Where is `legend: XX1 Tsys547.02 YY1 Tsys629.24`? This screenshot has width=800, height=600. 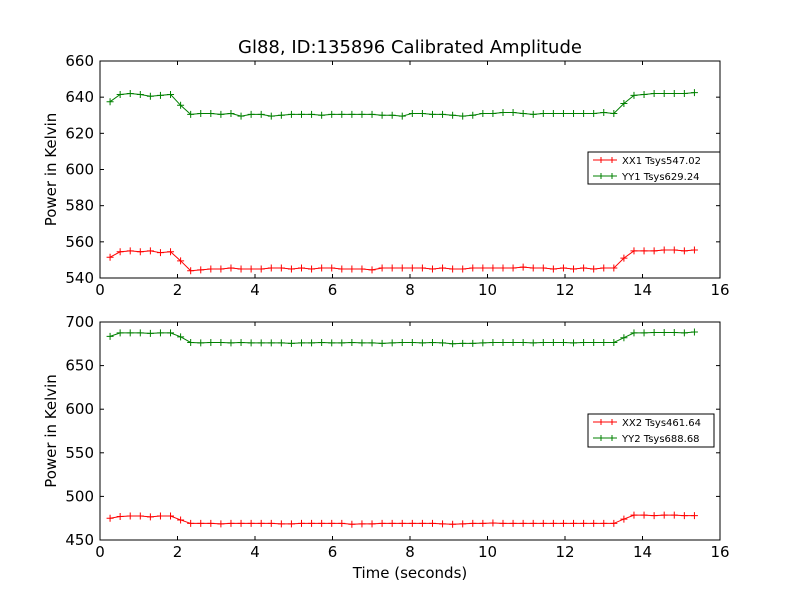
legend: XX1 Tsys547.02 YY1 Tsys629.24 is located at coordinates (654, 168).